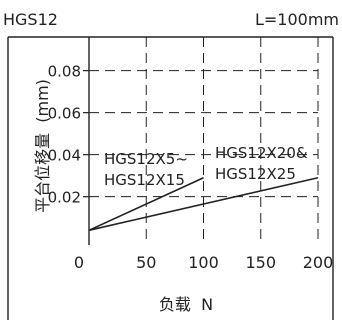 This screenshot has width=342, height=324. Describe the element at coordinates (186, 304) in the screenshot. I see `x-axis-label: 负载 N` at that location.